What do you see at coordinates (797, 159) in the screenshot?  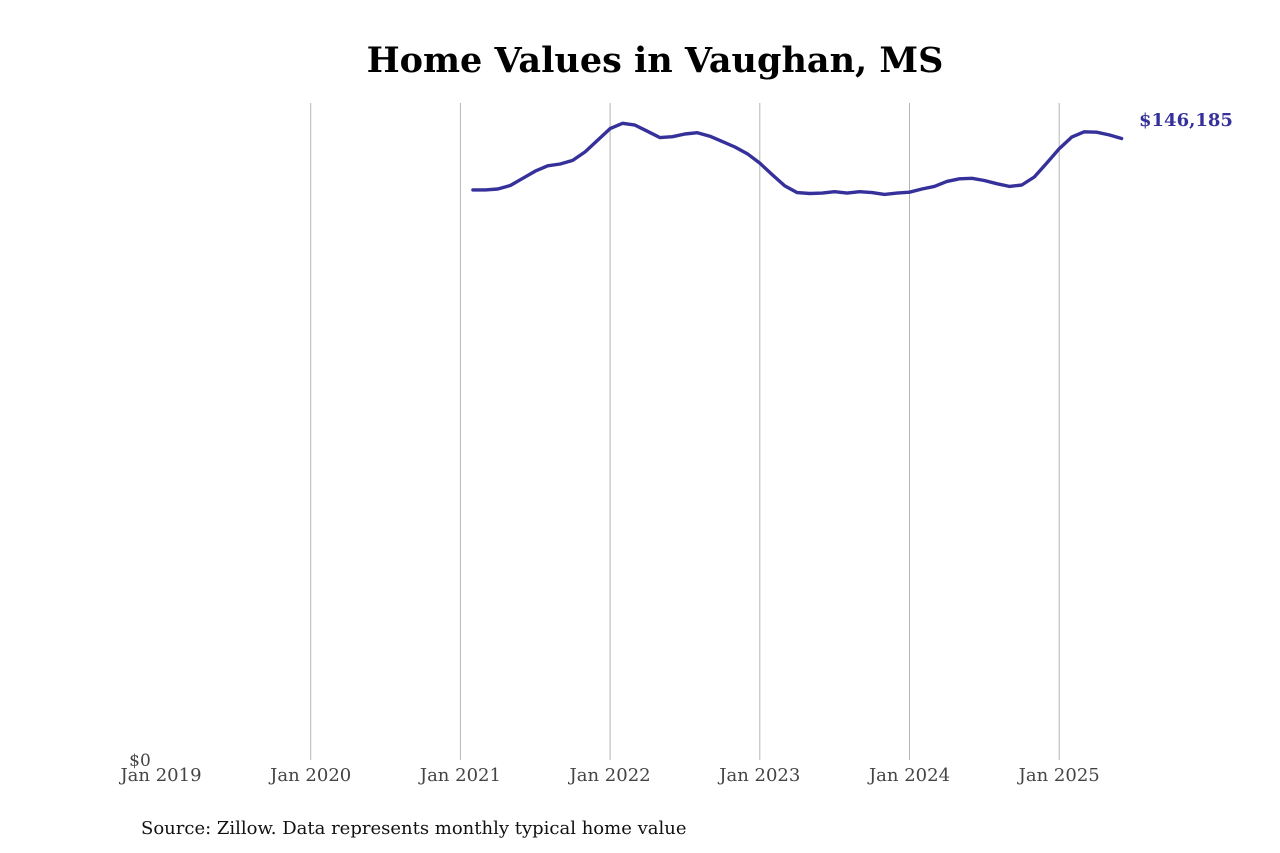 I see `home-value-line` at bounding box center [797, 159].